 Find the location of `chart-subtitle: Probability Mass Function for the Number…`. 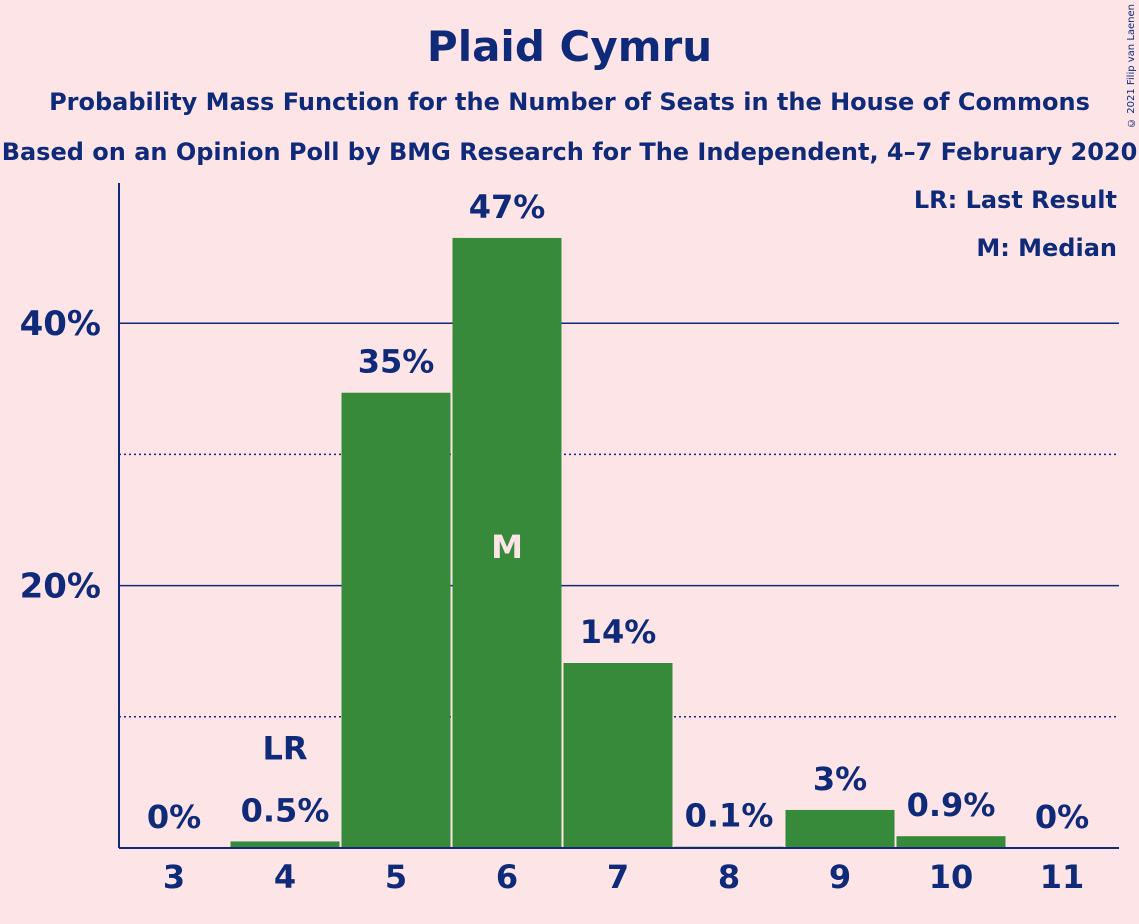

chart-subtitle: Probability Mass Function for the Number… is located at coordinates (569, 102).